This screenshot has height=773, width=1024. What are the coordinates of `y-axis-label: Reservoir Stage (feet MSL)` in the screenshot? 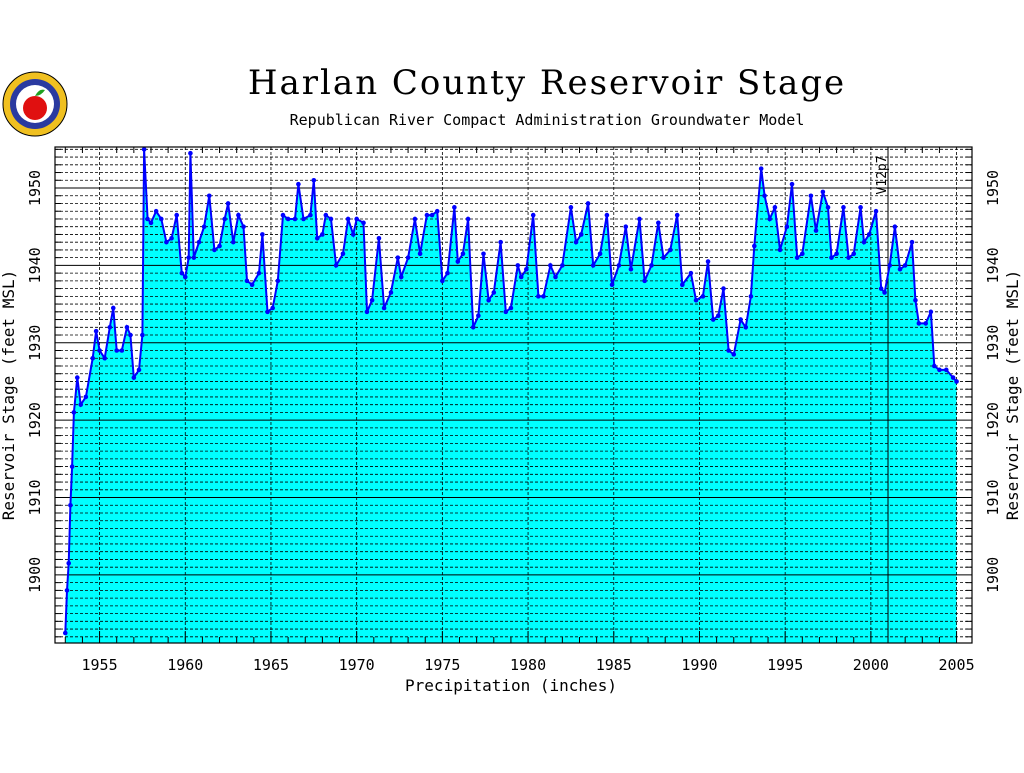 It's located at (9, 395).